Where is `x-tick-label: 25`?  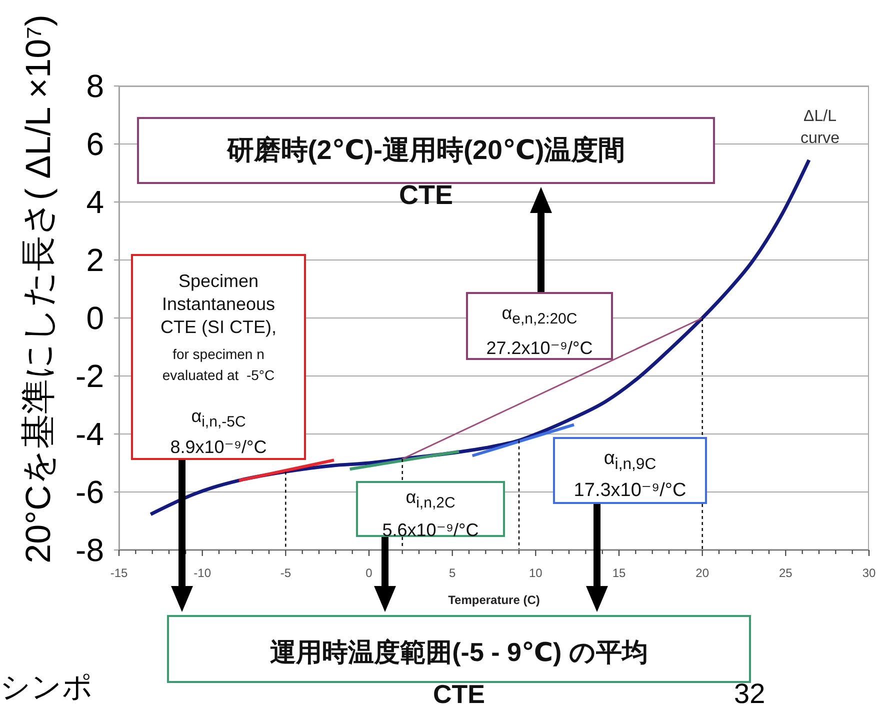
x-tick-label: 25 is located at coordinates (785, 573).